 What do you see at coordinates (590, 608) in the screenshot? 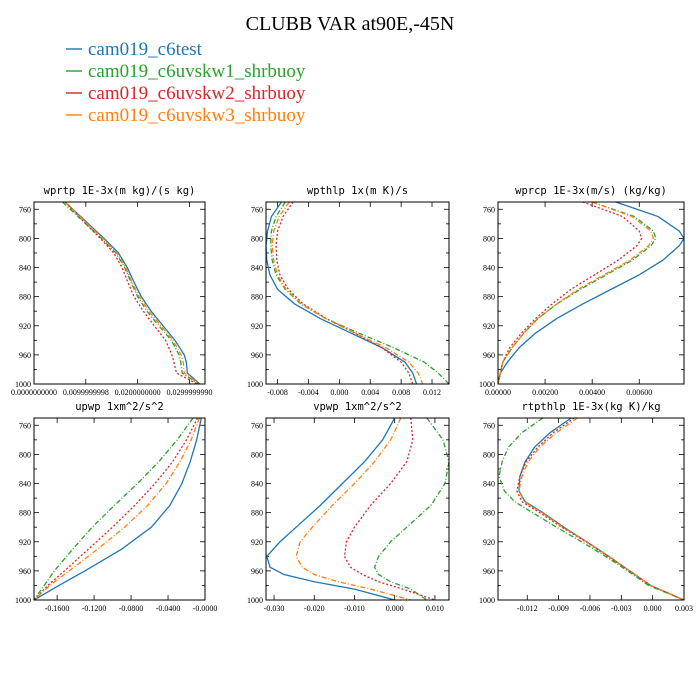
I see `x-tick-label: -0.006` at bounding box center [590, 608].